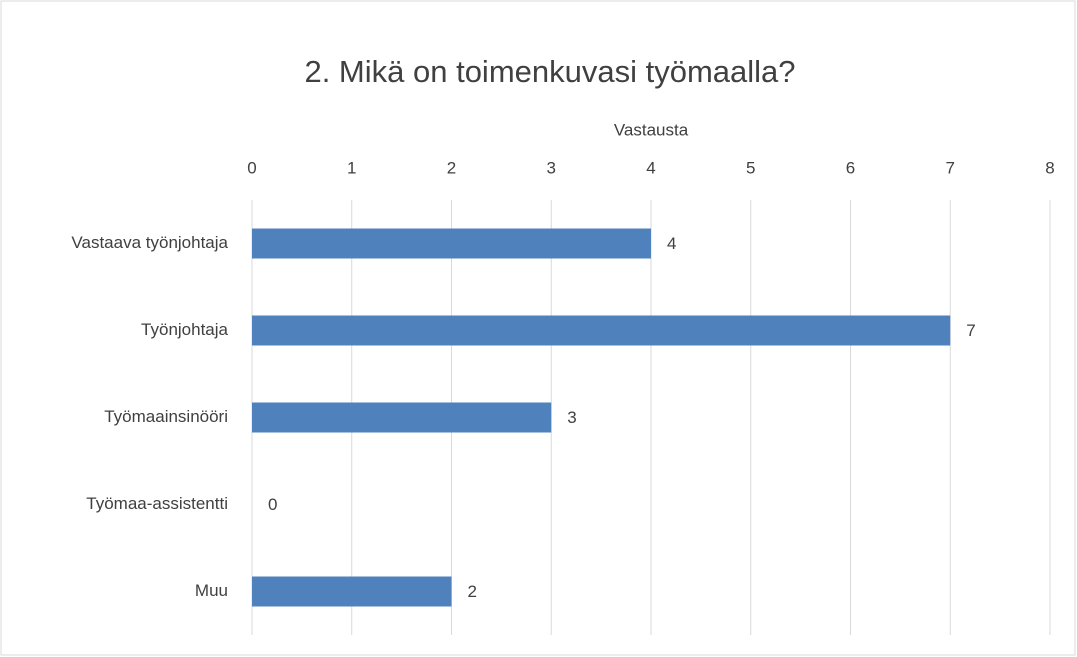  What do you see at coordinates (184, 329) in the screenshot?
I see `y-tick-label: Työnjohtaja` at bounding box center [184, 329].